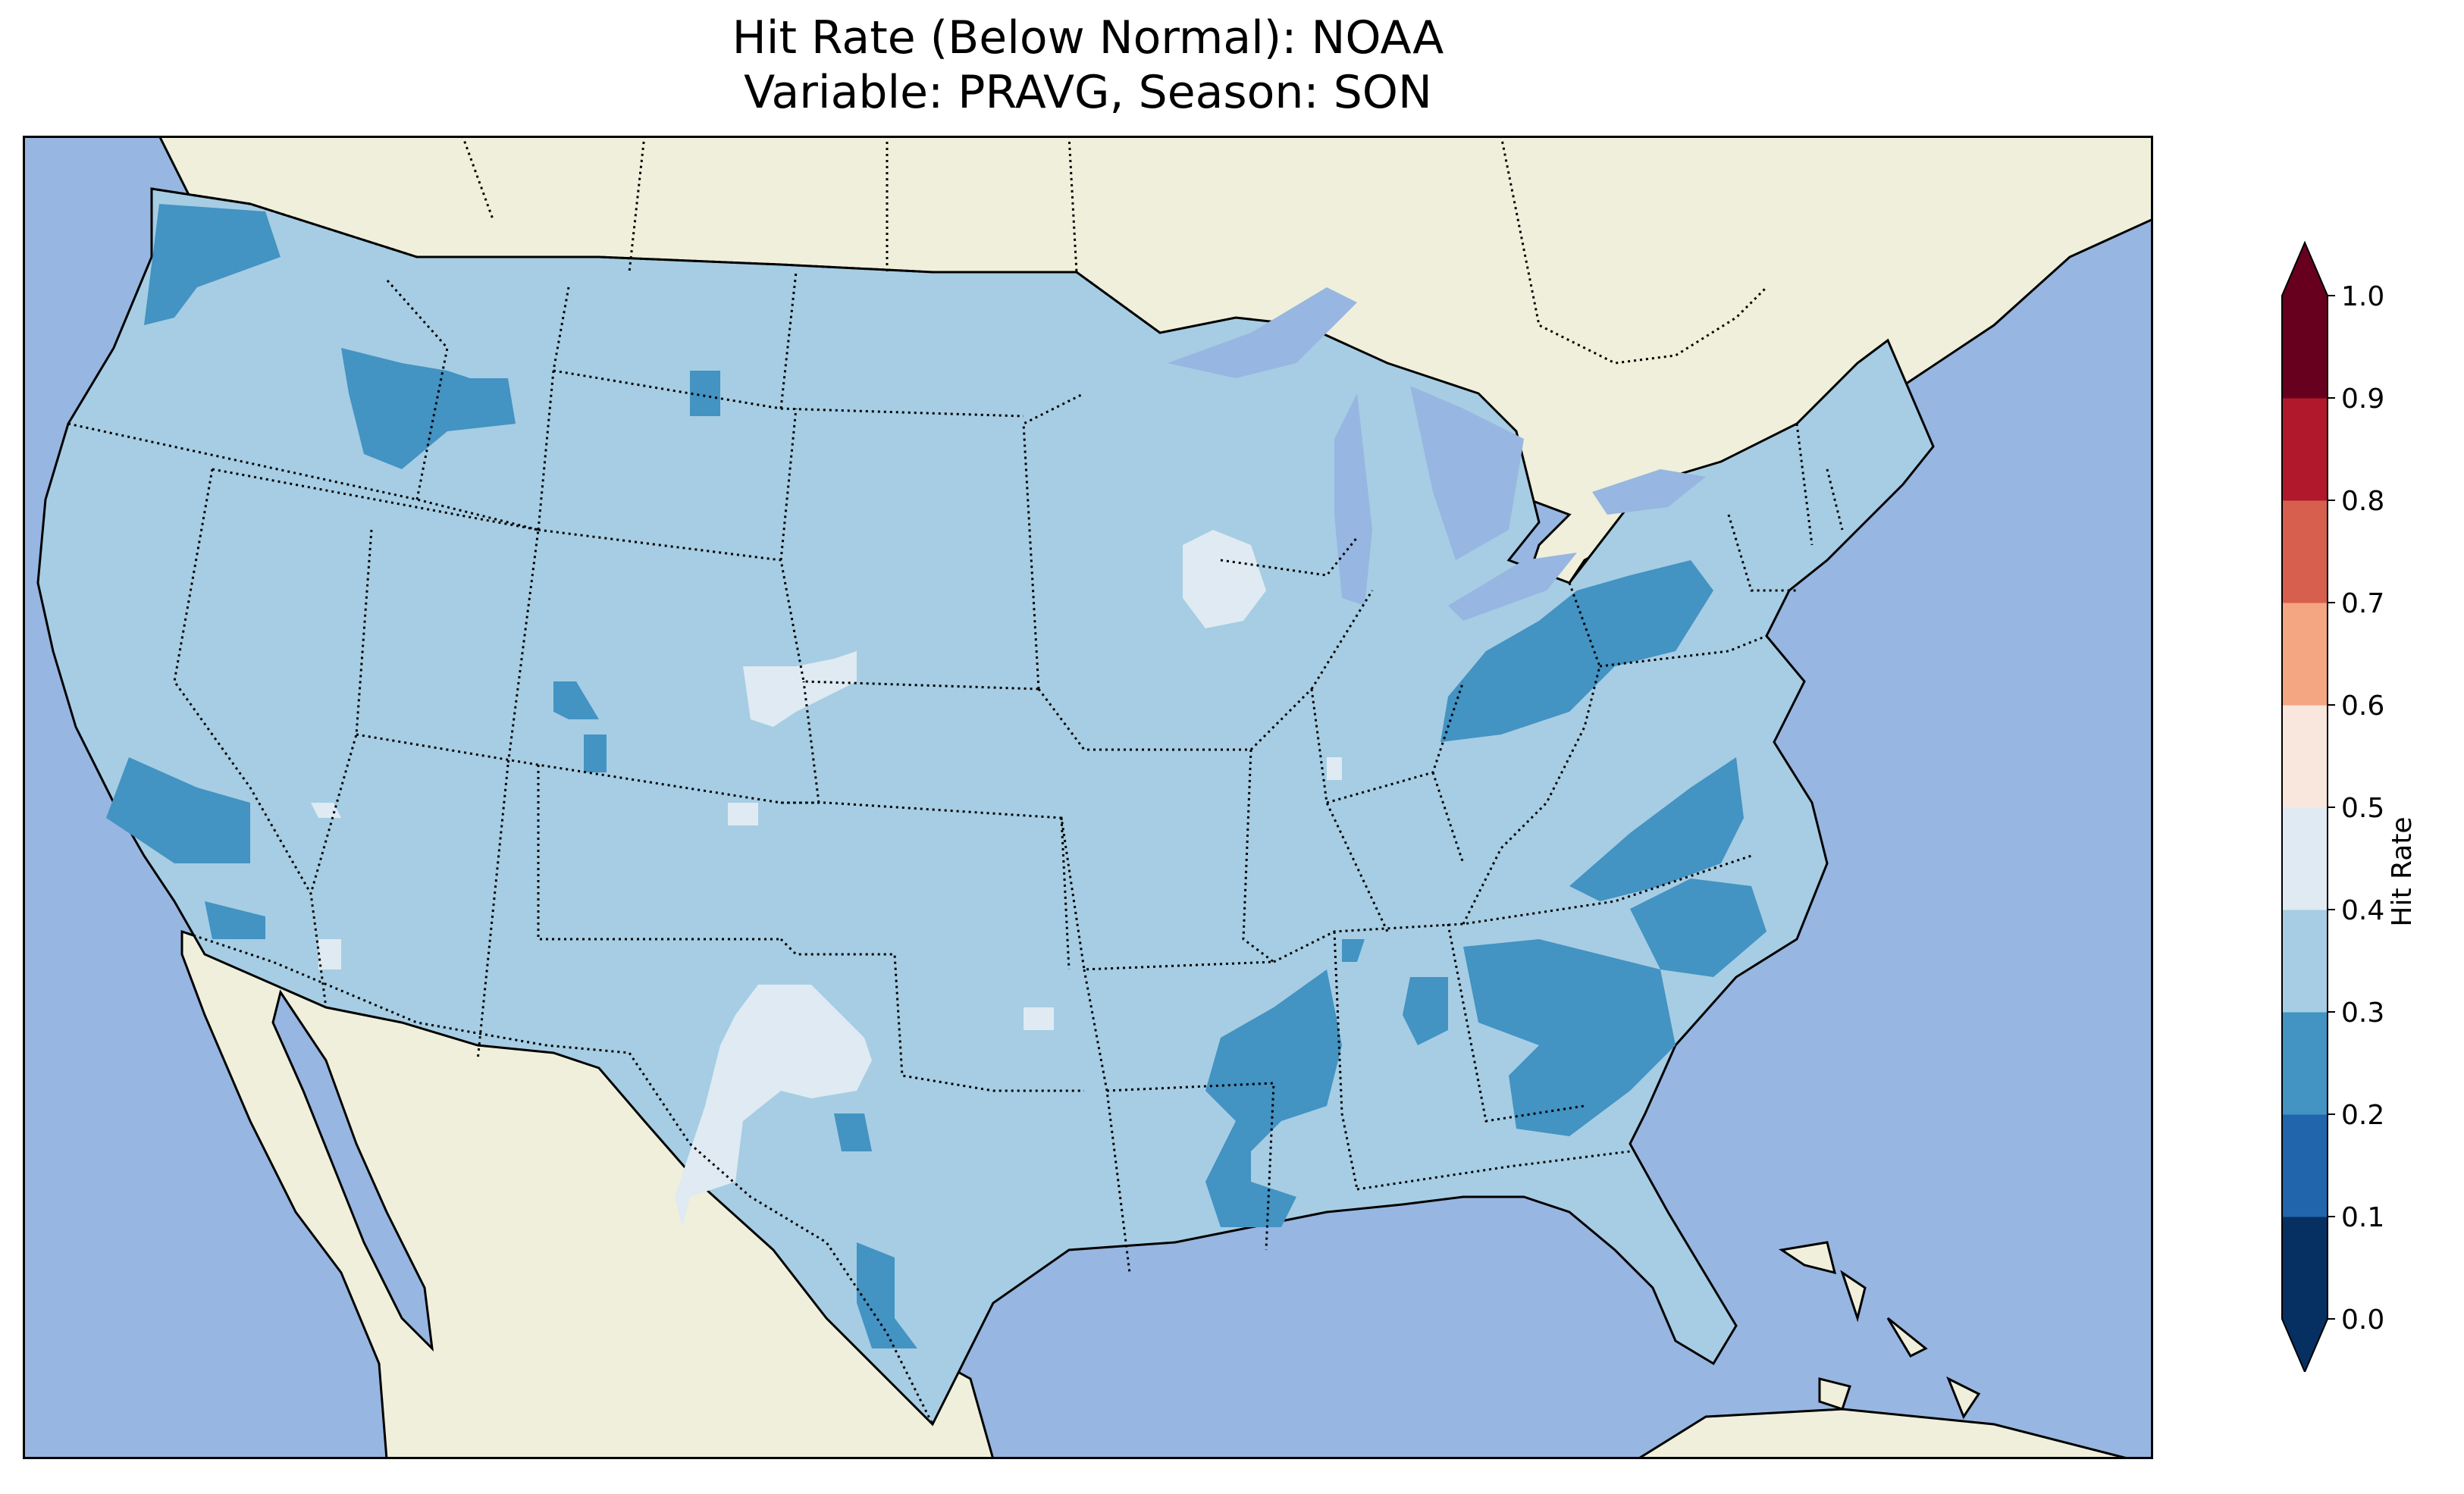 The width and height of the screenshot is (2464, 1494). I want to click on region-colorado-spots, so click(580, 726).